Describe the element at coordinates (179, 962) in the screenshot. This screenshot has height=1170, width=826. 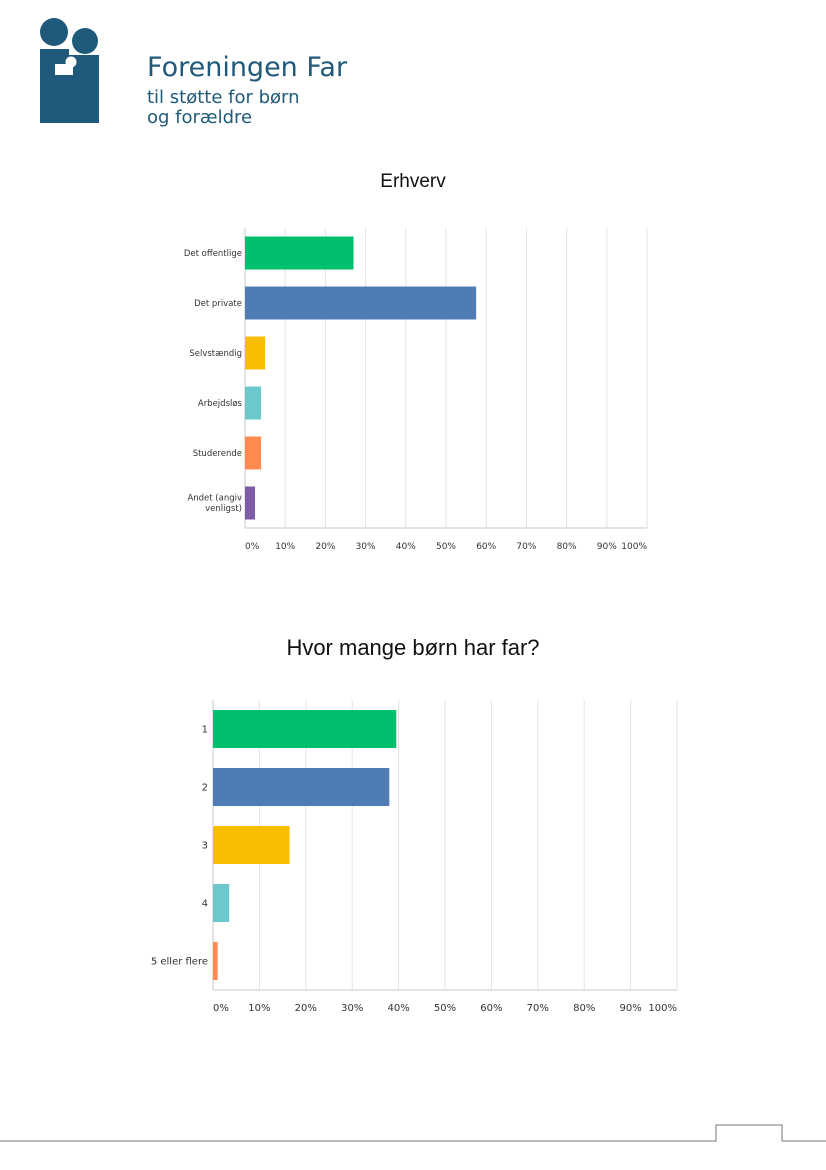
I see `category-label: 5 eller flere` at that location.